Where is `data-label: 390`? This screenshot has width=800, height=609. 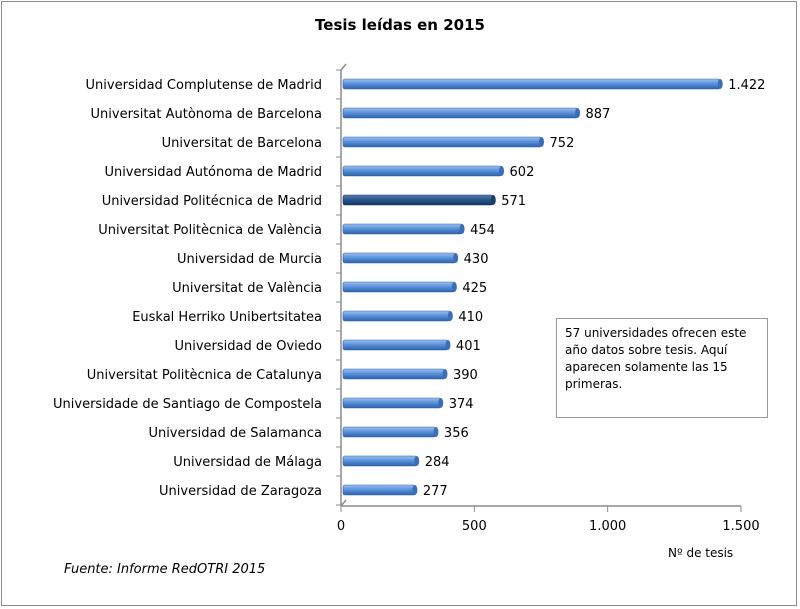 data-label: 390 is located at coordinates (465, 375).